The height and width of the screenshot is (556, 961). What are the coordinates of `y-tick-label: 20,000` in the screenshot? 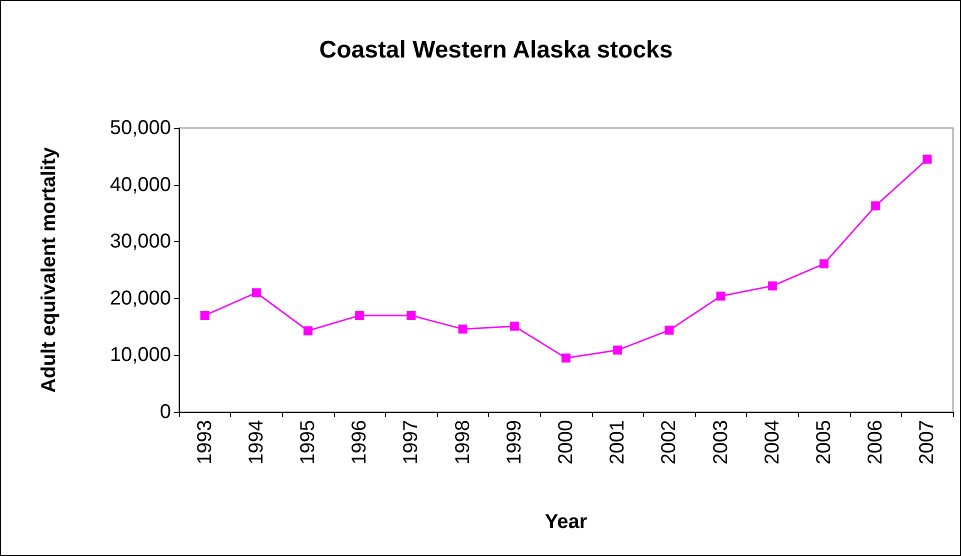 It's located at (140, 298).